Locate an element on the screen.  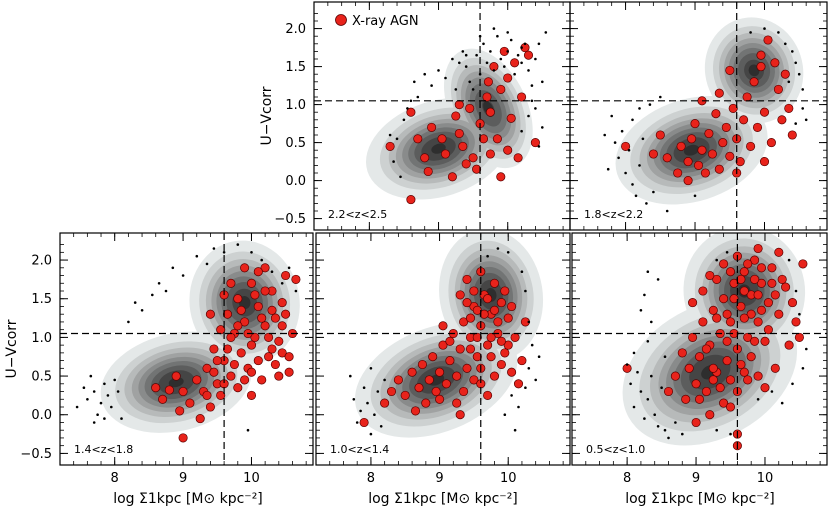
agn-series is located at coordinates (444, 347).